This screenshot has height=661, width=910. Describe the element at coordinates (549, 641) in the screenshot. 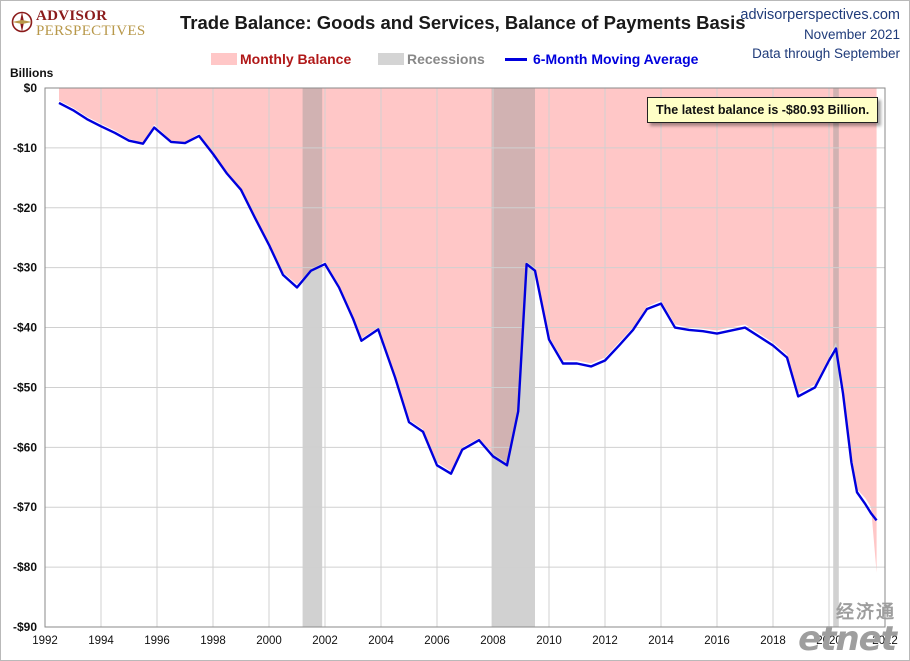

I see `x-tick-label: 2010` at that location.